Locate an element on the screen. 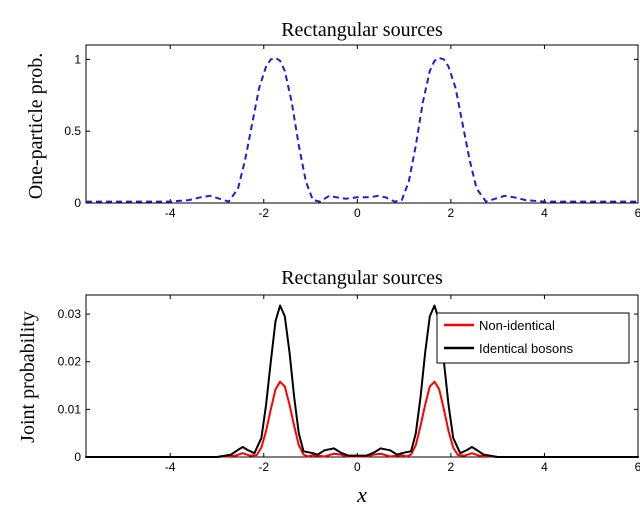  bottom-chart-title: Rectangular sources is located at coordinates (362, 278).